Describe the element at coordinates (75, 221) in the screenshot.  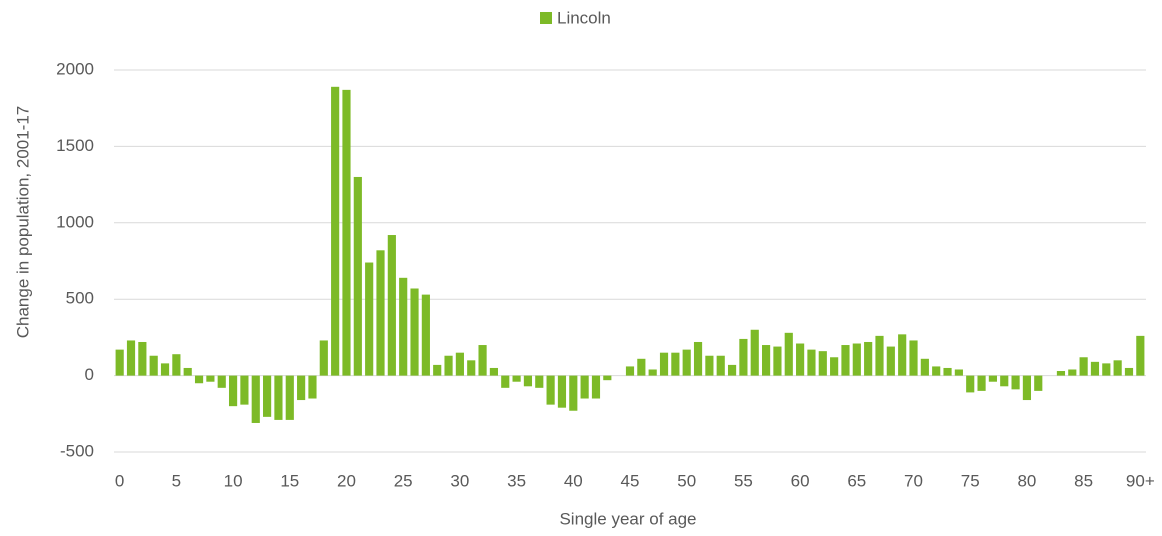
I see `y-tick-label: 1000` at that location.